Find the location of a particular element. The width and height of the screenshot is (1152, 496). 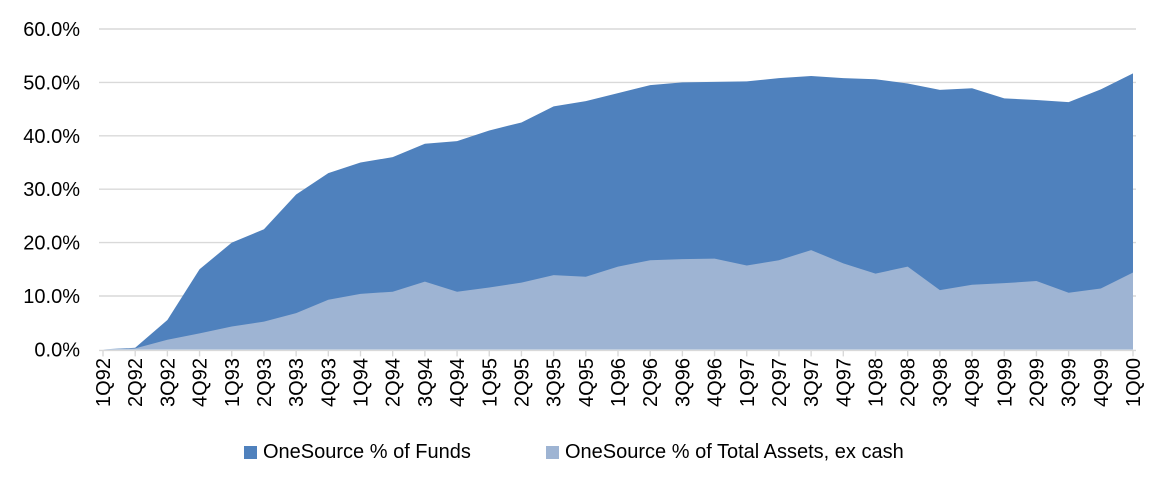

svg-text: 2Q99 is located at coordinates (1037, 382).